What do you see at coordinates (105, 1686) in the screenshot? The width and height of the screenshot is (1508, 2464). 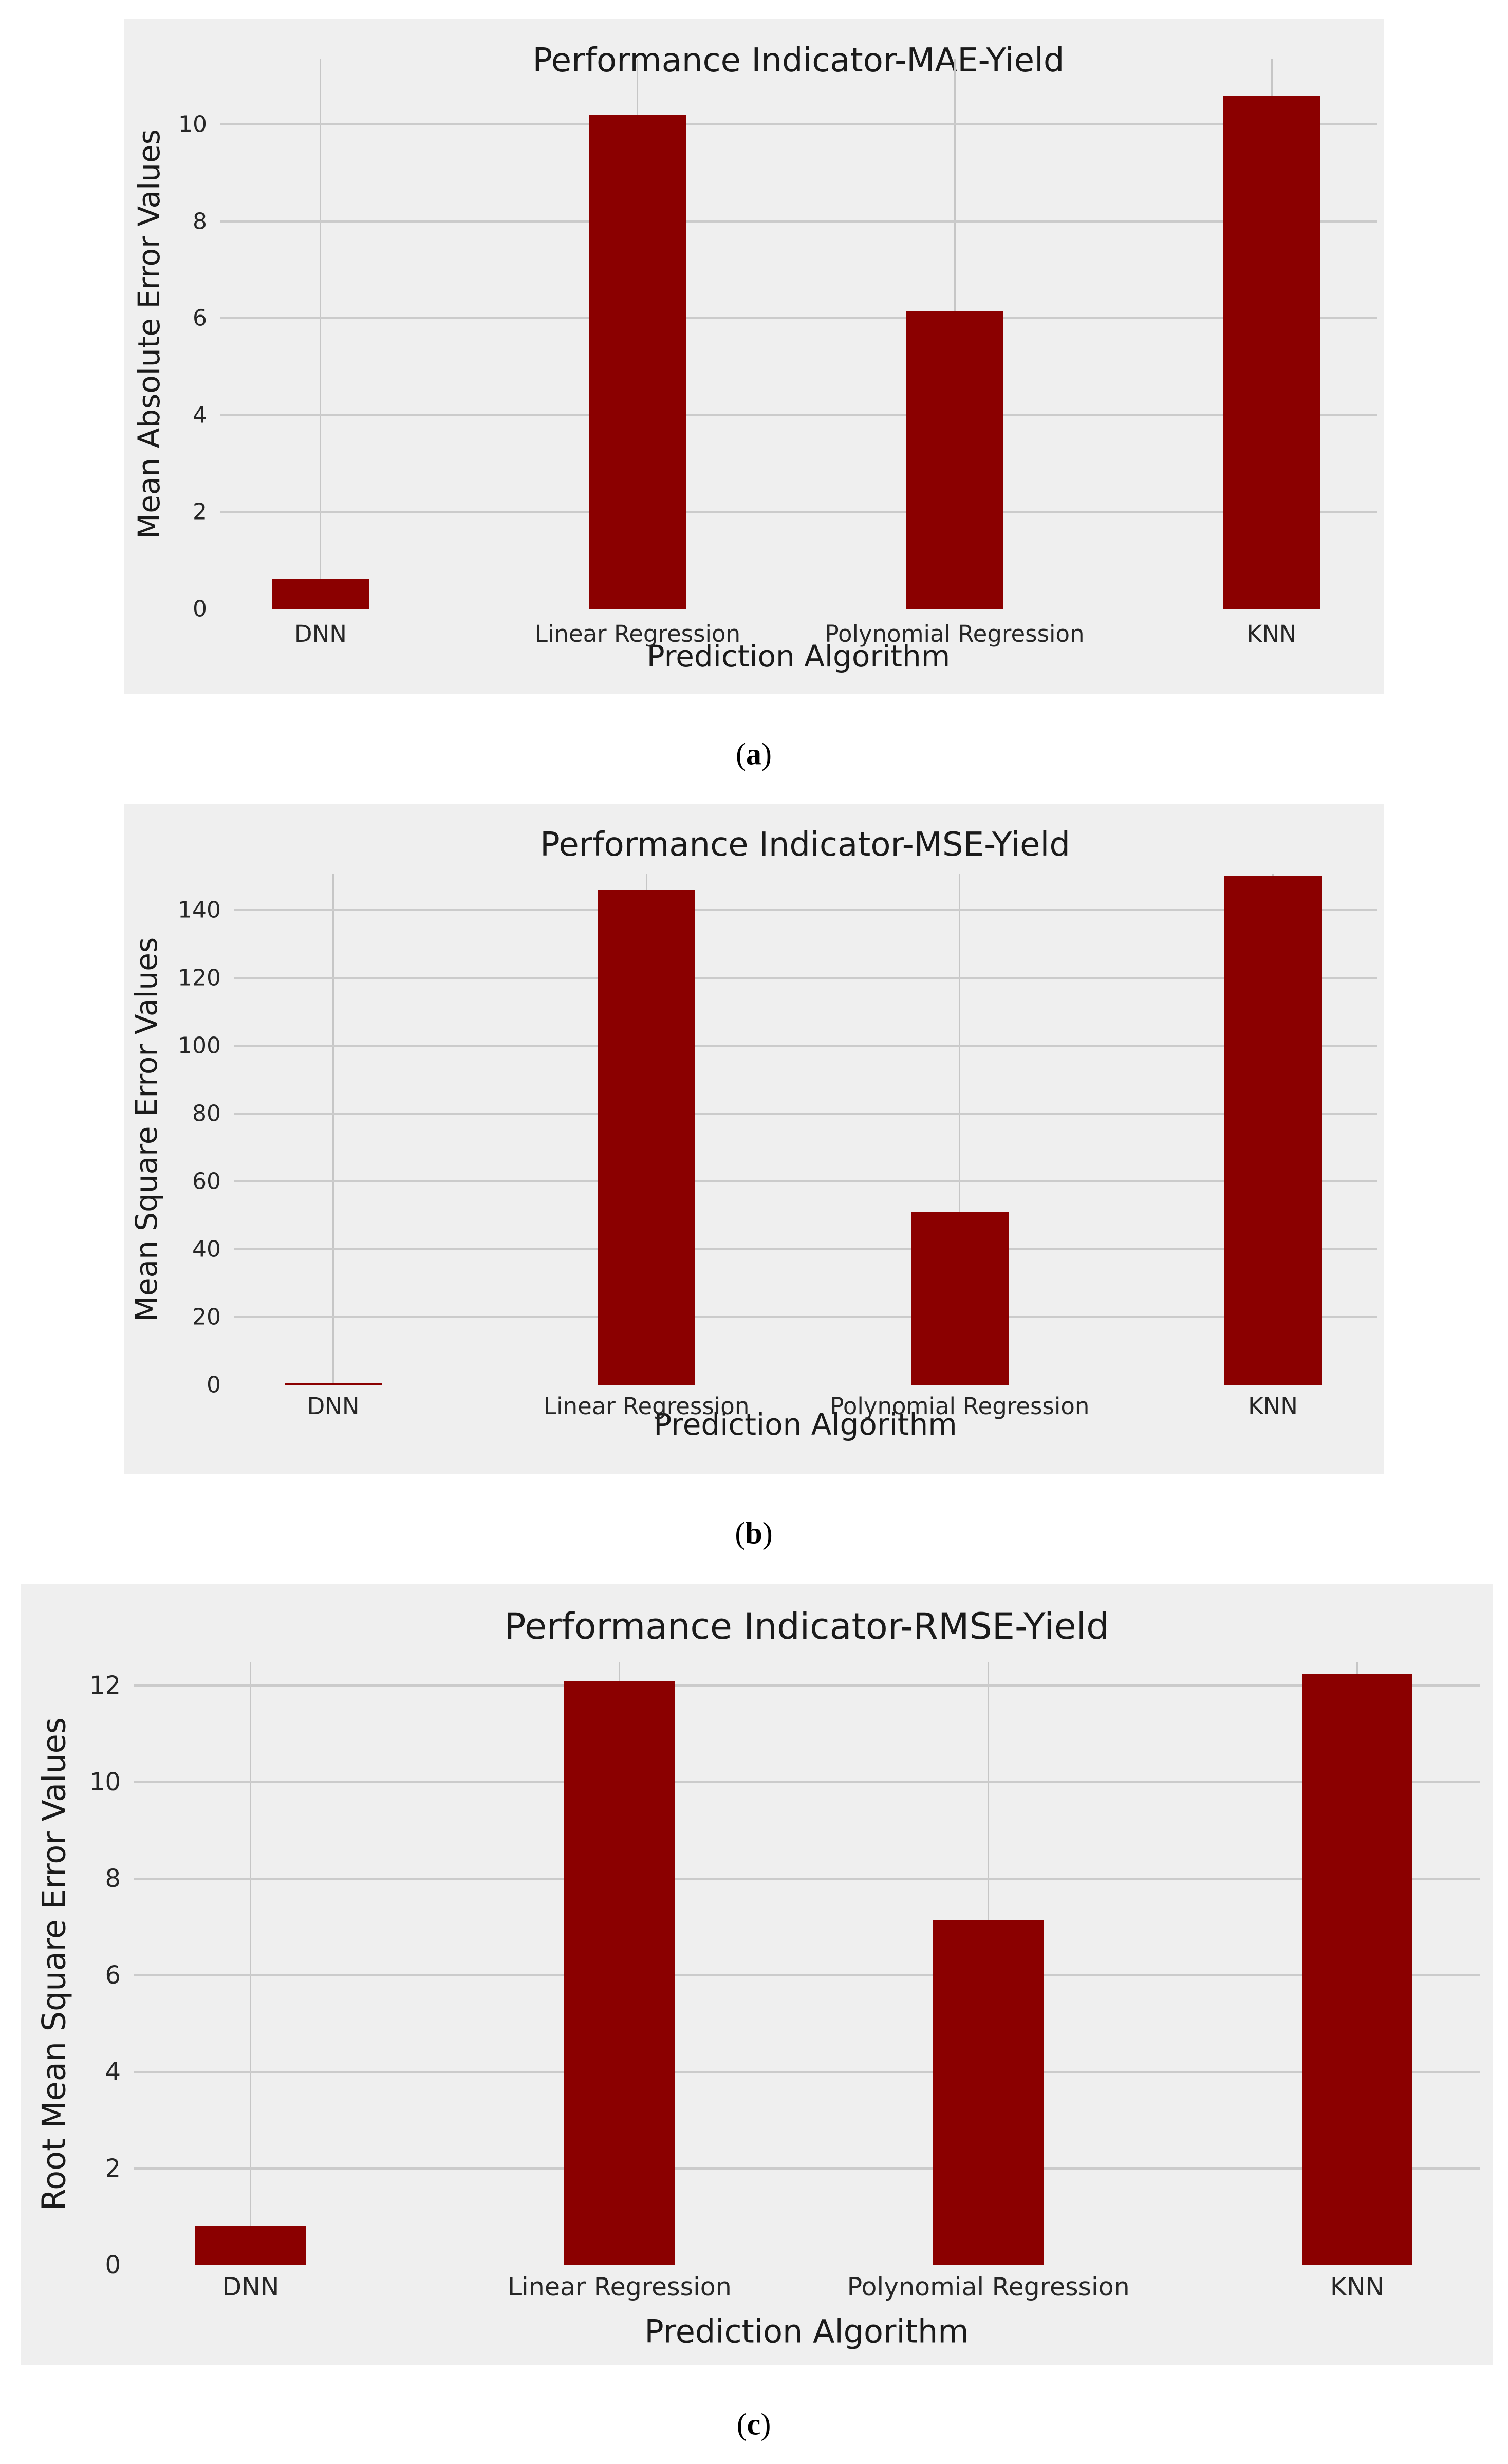 I see `y-tick-label: 12` at bounding box center [105, 1686].